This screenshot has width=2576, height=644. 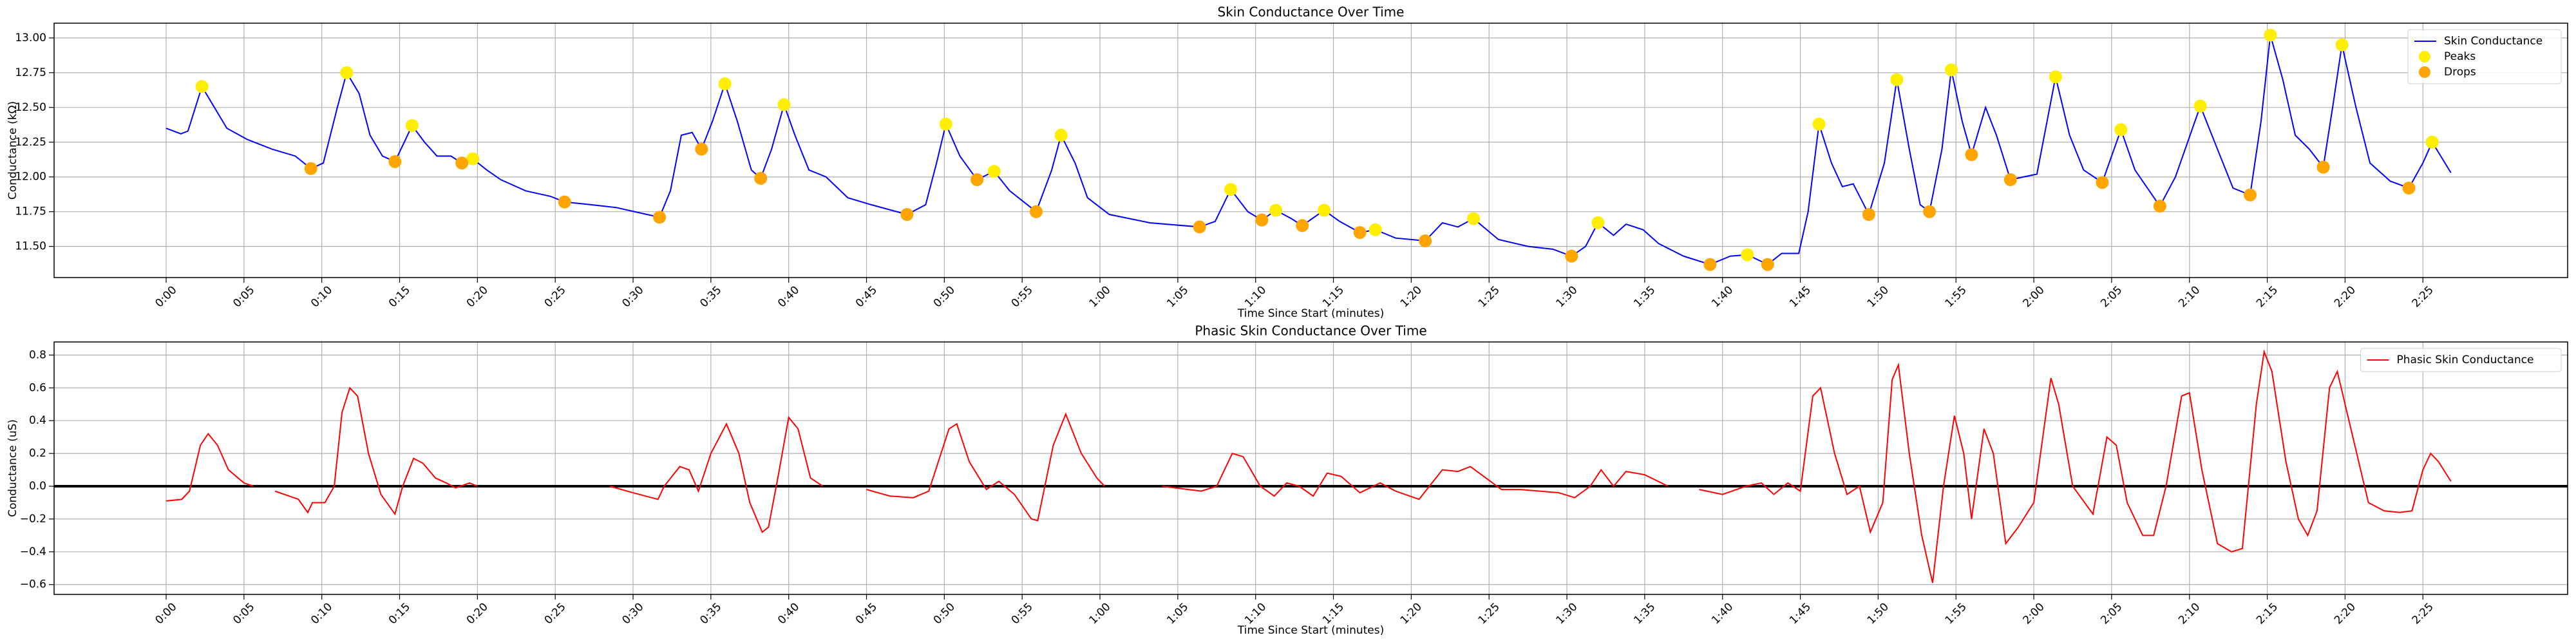 I want to click on x-tick-label: 1:00, so click(x=1099, y=296).